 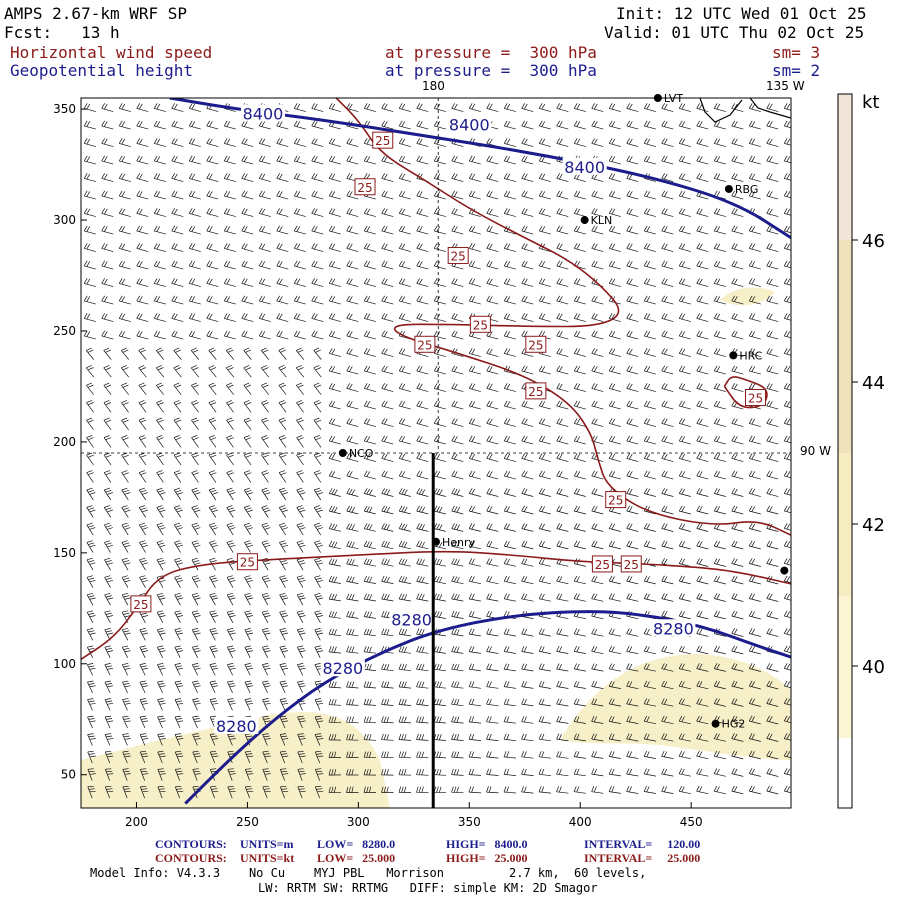 I want to click on x-tick-label: 250, so click(x=247, y=822).